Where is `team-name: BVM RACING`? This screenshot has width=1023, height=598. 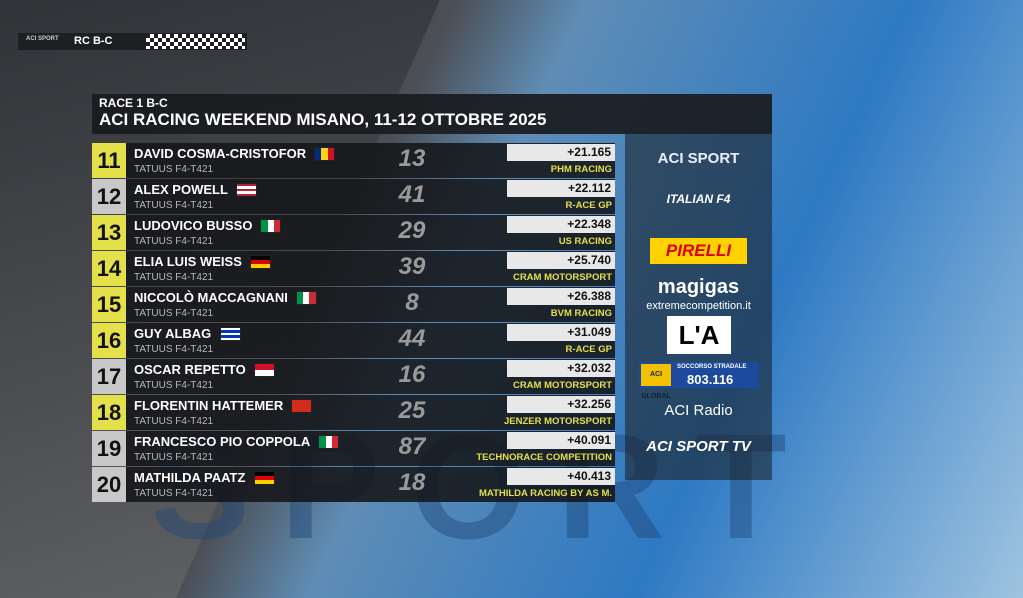 team-name: BVM RACING is located at coordinates (581, 313).